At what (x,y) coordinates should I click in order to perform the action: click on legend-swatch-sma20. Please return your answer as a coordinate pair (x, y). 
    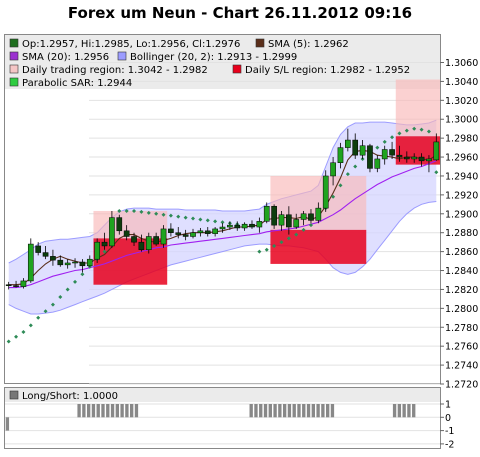
    Looking at the image, I should click on (14, 56).